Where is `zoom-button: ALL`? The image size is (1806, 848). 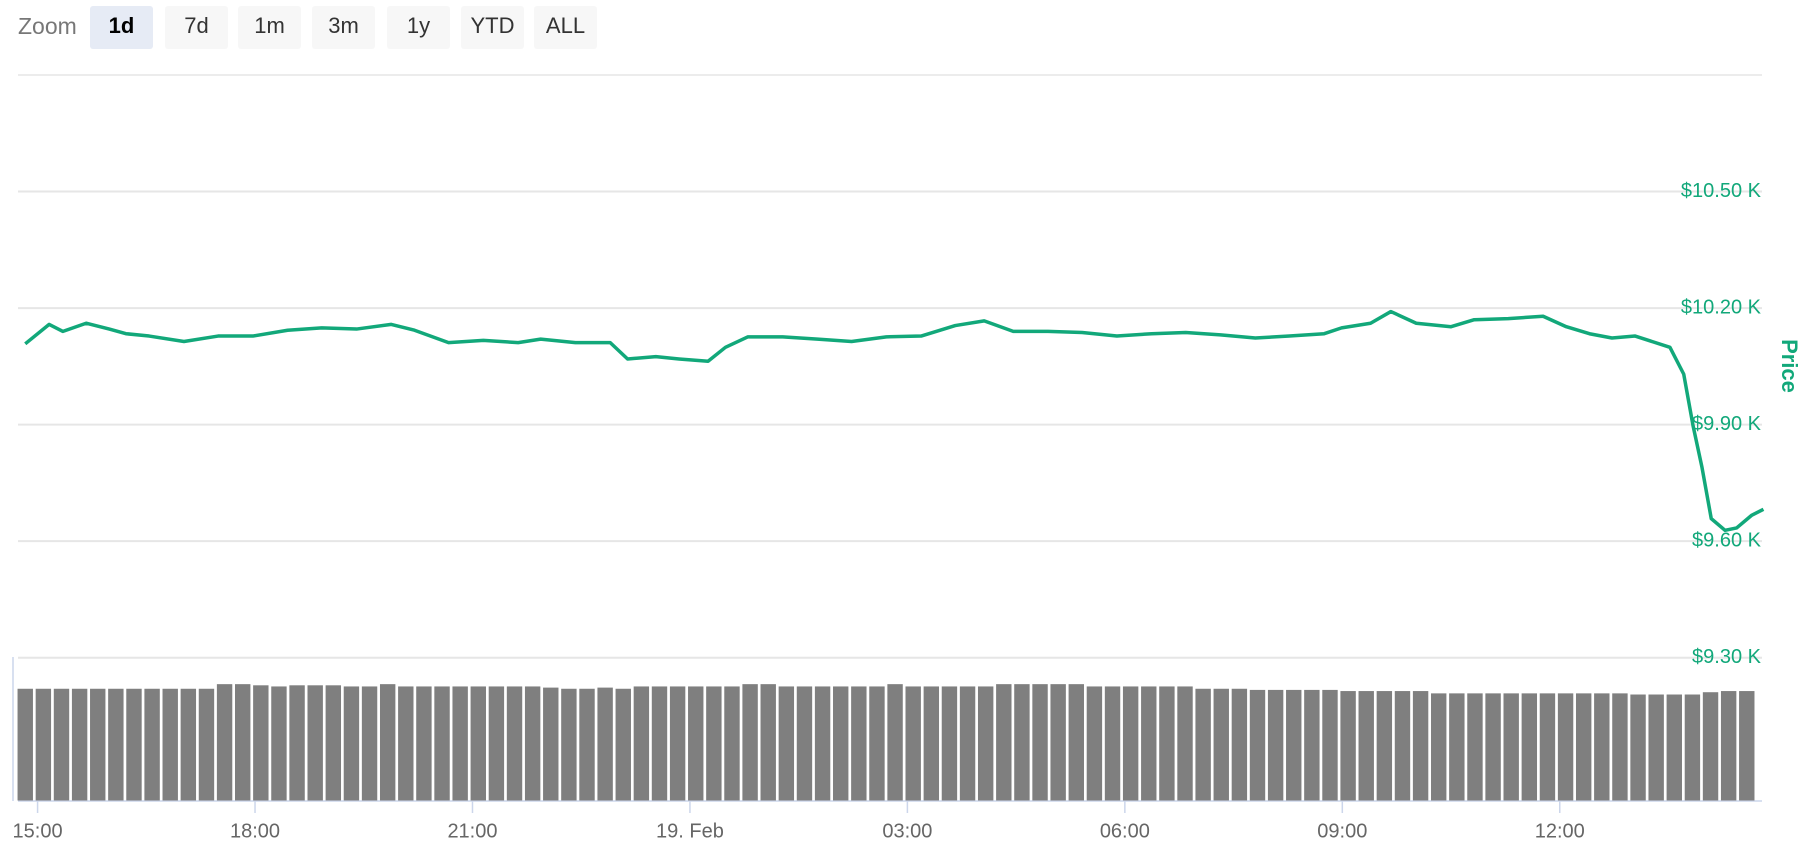
zoom-button: ALL is located at coordinates (565, 27).